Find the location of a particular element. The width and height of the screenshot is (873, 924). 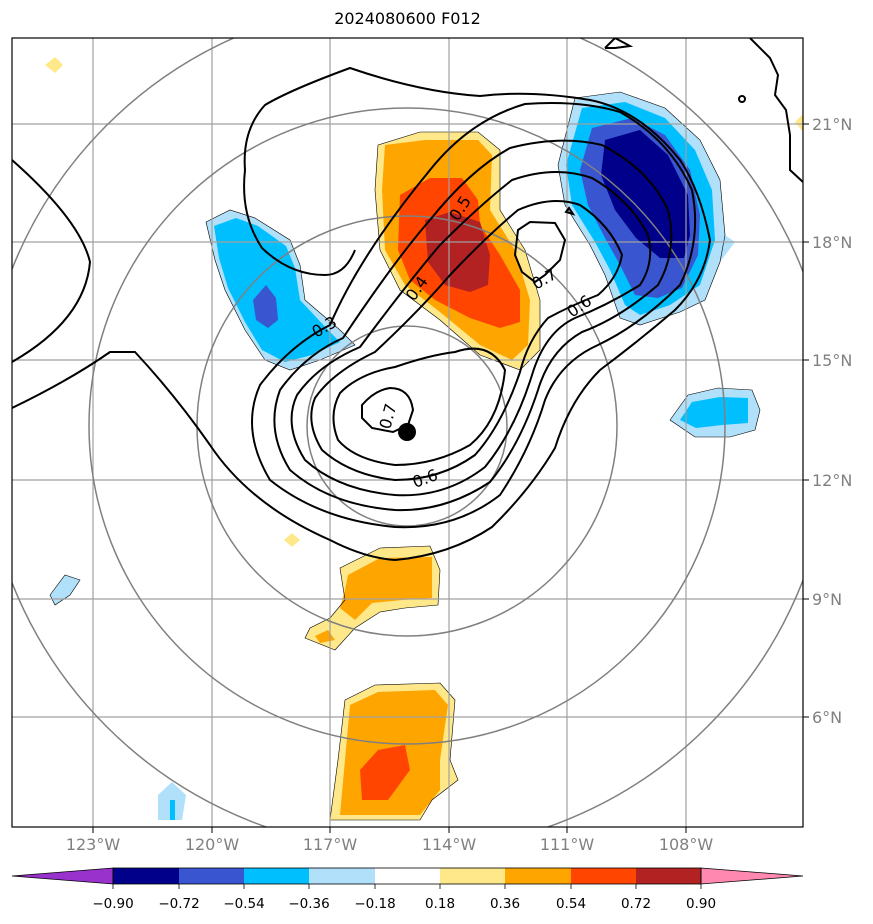

colorbar-tick-label: 0.36 is located at coordinates (505, 904).